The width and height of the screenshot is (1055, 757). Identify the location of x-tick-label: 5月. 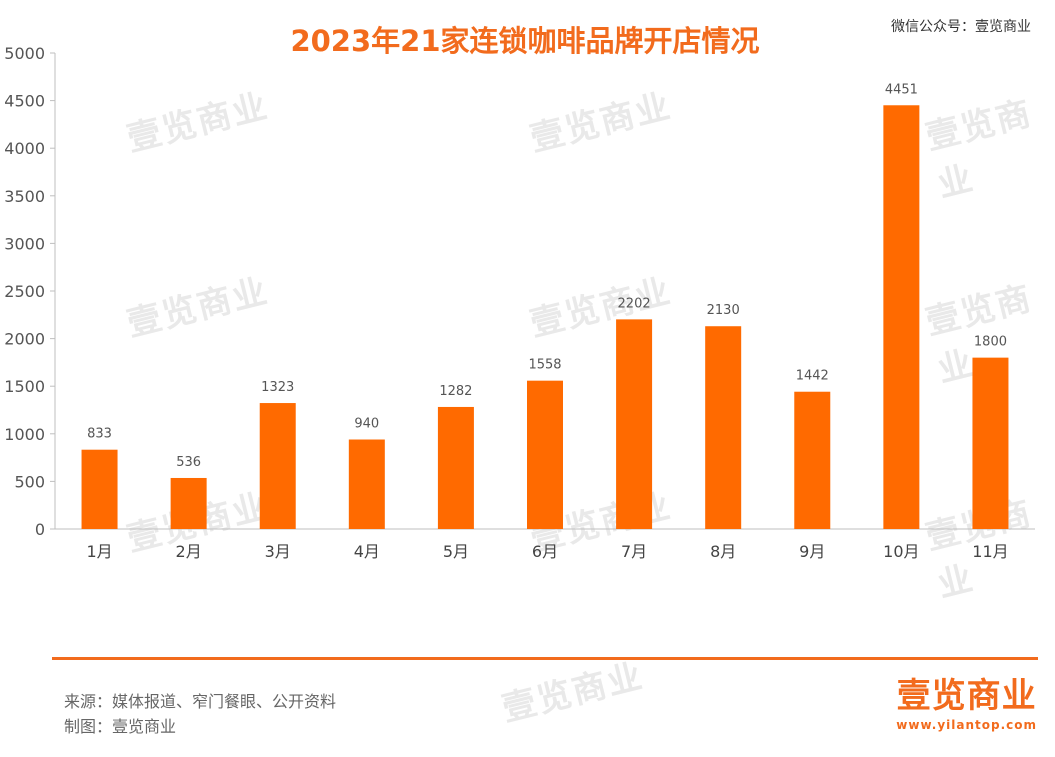
(456, 551).